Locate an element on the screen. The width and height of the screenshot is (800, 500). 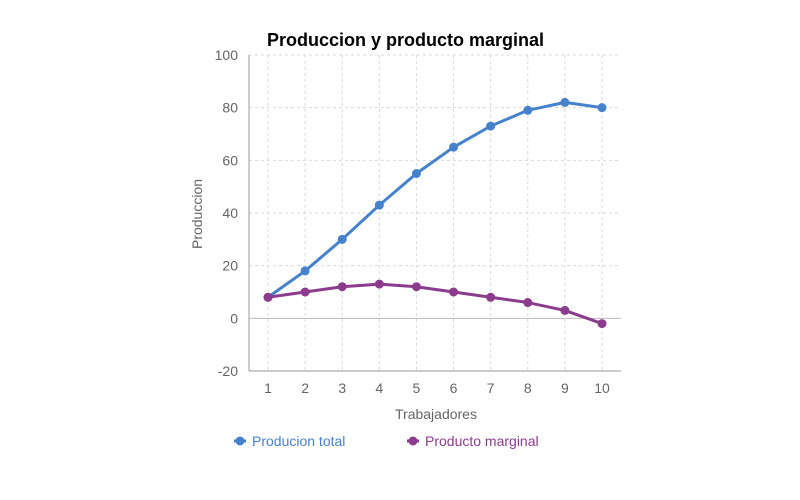
x-tick-label-5: 6 is located at coordinates (454, 388).